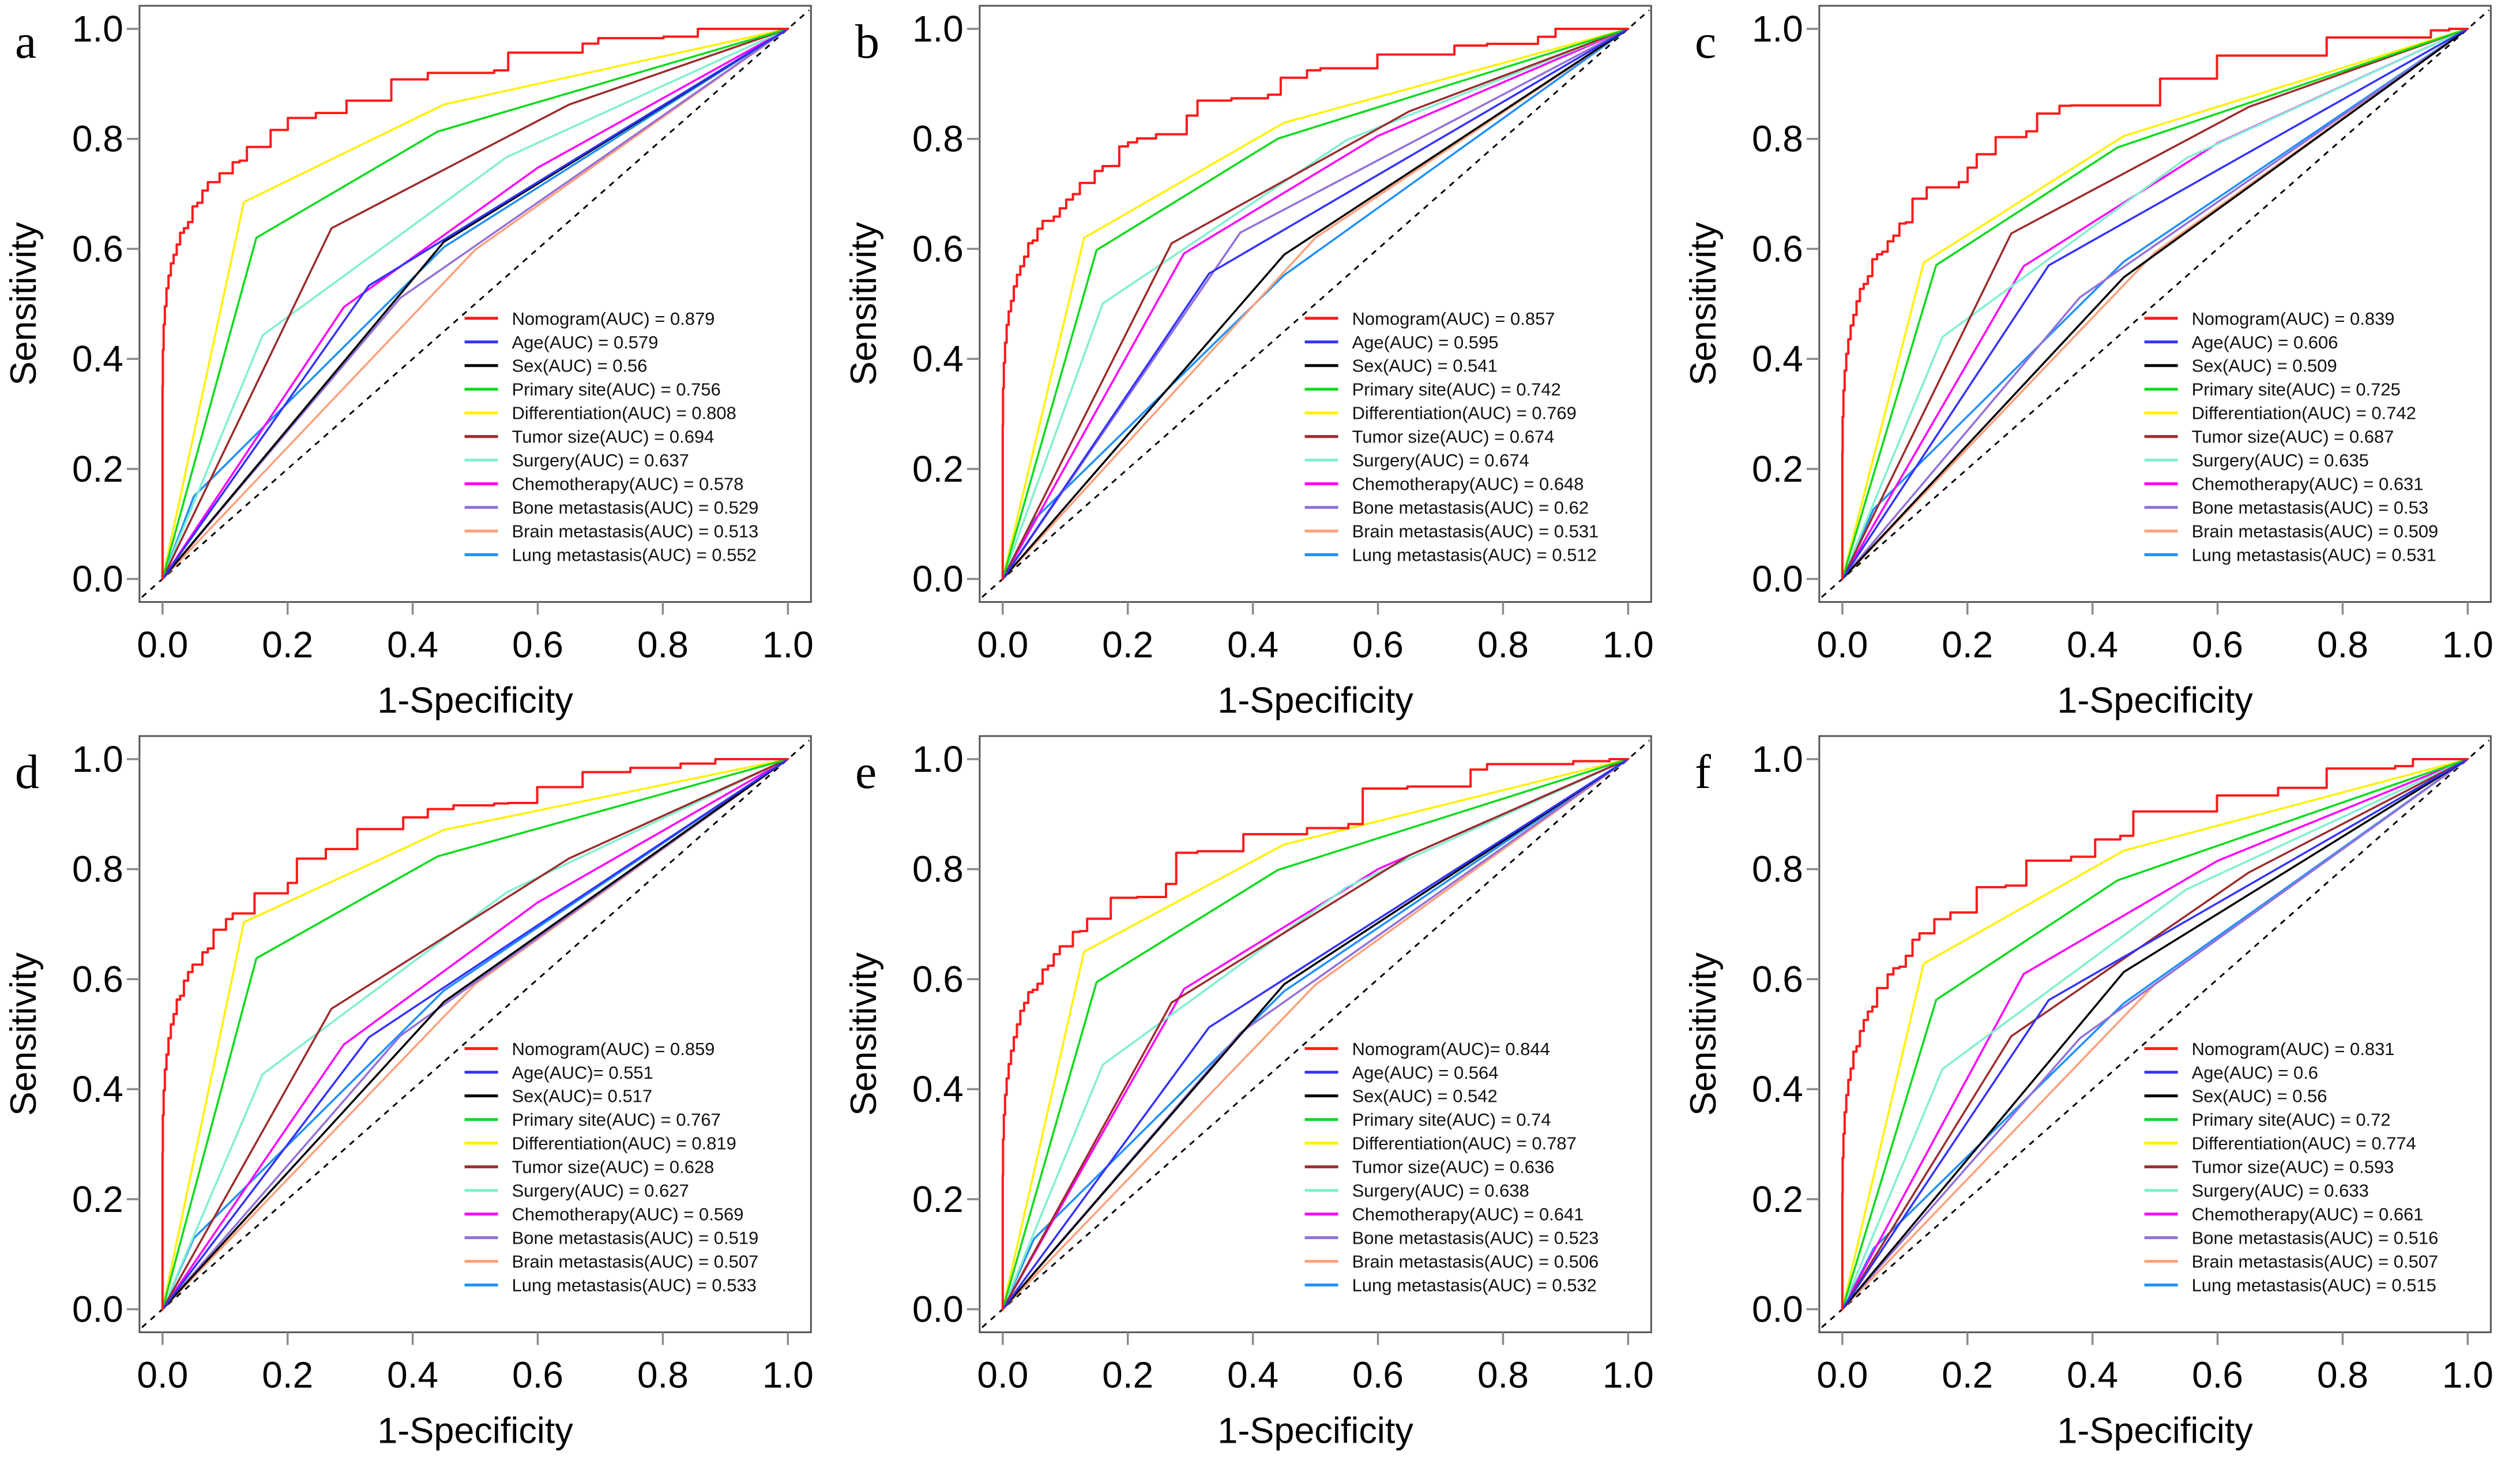  What do you see at coordinates (2308, 1214) in the screenshot?
I see `legend-label-chemotherapy: Chemotherapy(AUC) = 0.661` at bounding box center [2308, 1214].